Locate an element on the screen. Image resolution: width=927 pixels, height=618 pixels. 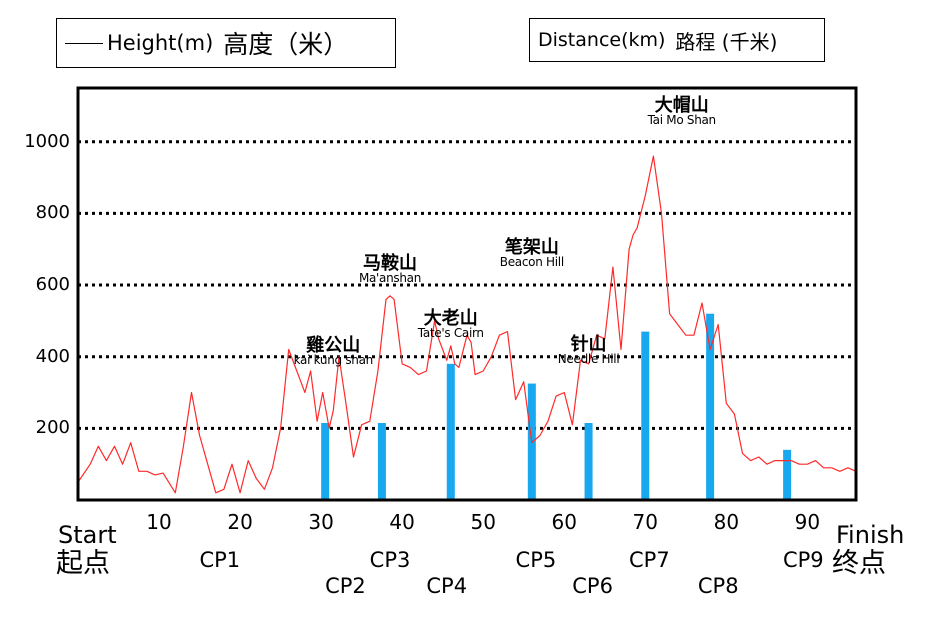
peak-label-en: Needle Hill is located at coordinates (588, 358).